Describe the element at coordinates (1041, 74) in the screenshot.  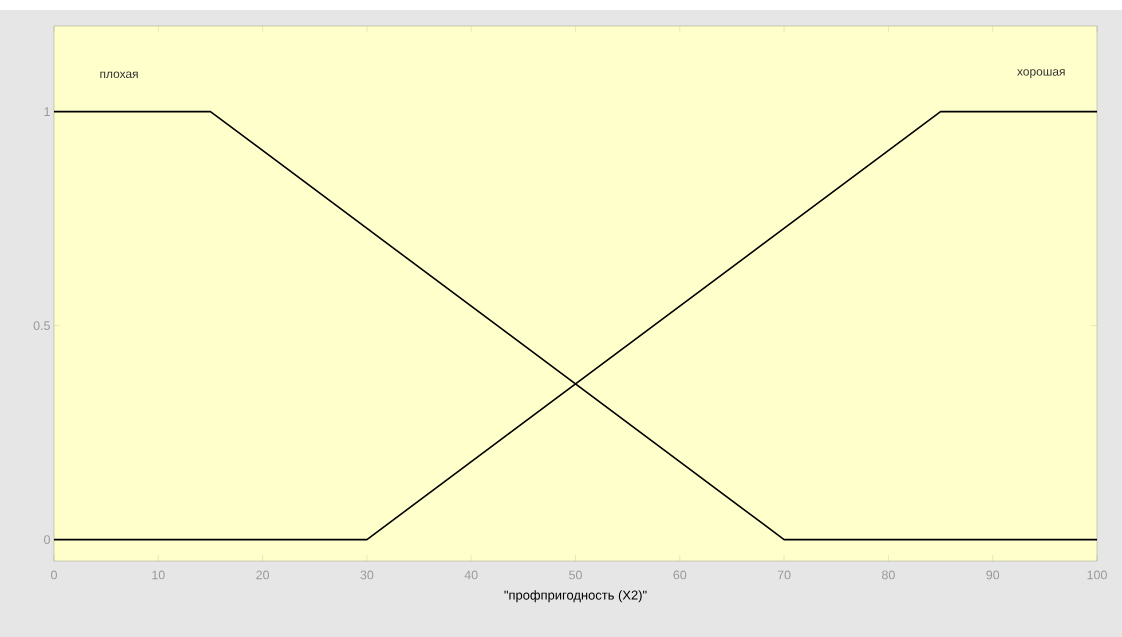
I see `text: хорошая` at that location.